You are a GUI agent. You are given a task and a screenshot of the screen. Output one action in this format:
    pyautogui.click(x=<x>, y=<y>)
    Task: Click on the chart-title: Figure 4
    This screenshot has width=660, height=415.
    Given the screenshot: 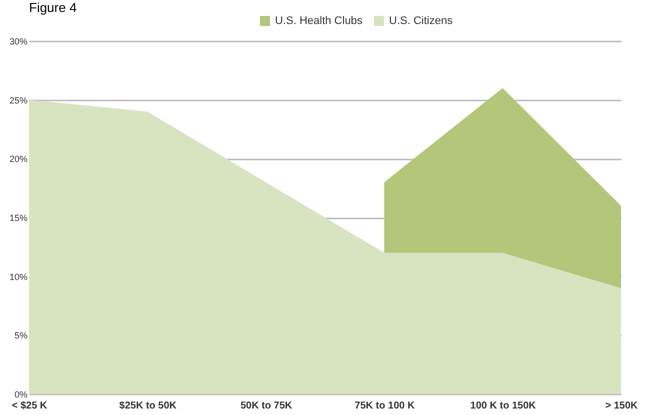 What is the action you would take?
    pyautogui.click(x=53, y=7)
    